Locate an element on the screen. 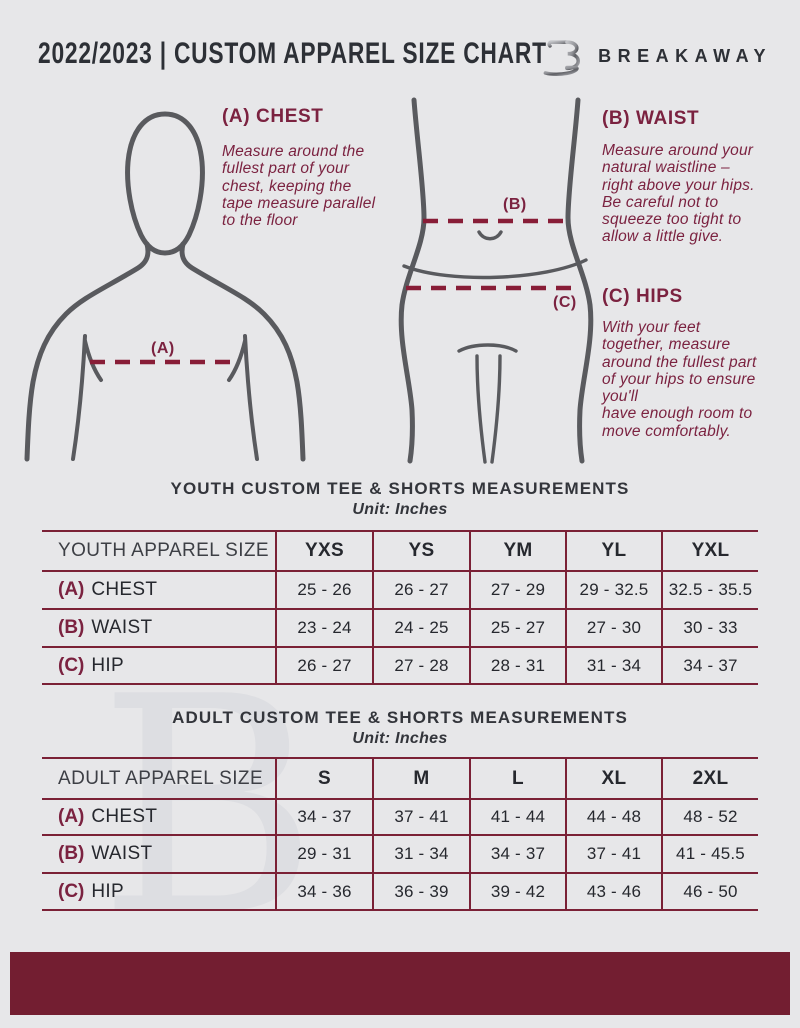 The image size is (800, 1028). chest-heading: (A) CHEST is located at coordinates (273, 116).